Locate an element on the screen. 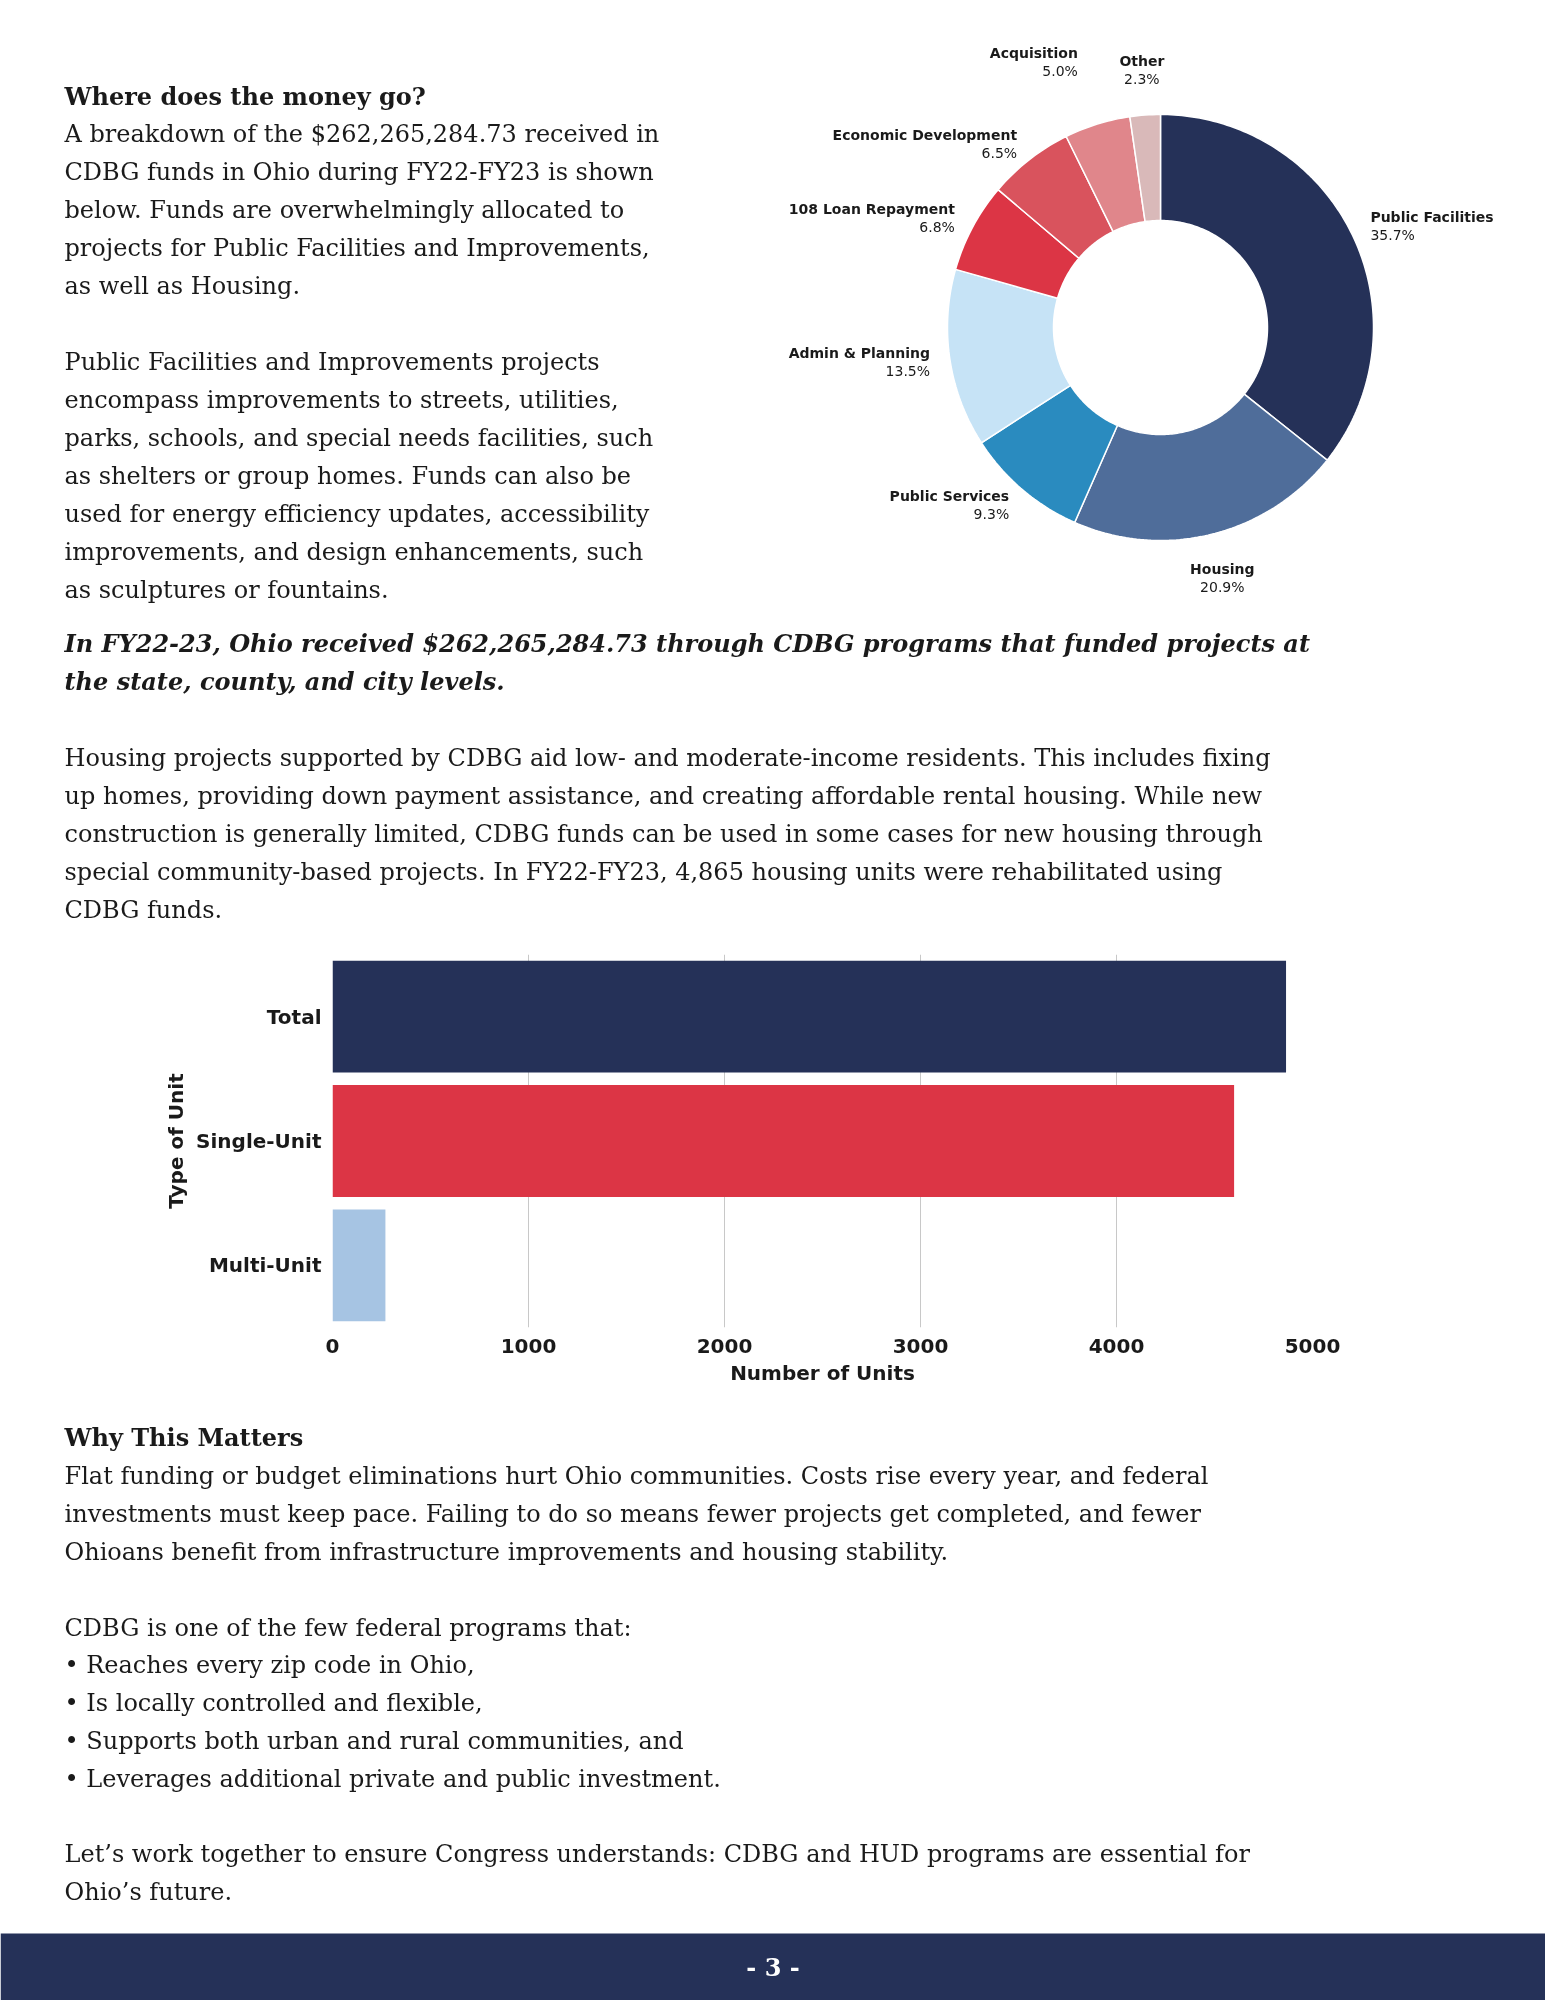 Image resolution: width=1545 pixels, height=2000 pixels. y-tick-label: Multi-Unit is located at coordinates (265, 1265).